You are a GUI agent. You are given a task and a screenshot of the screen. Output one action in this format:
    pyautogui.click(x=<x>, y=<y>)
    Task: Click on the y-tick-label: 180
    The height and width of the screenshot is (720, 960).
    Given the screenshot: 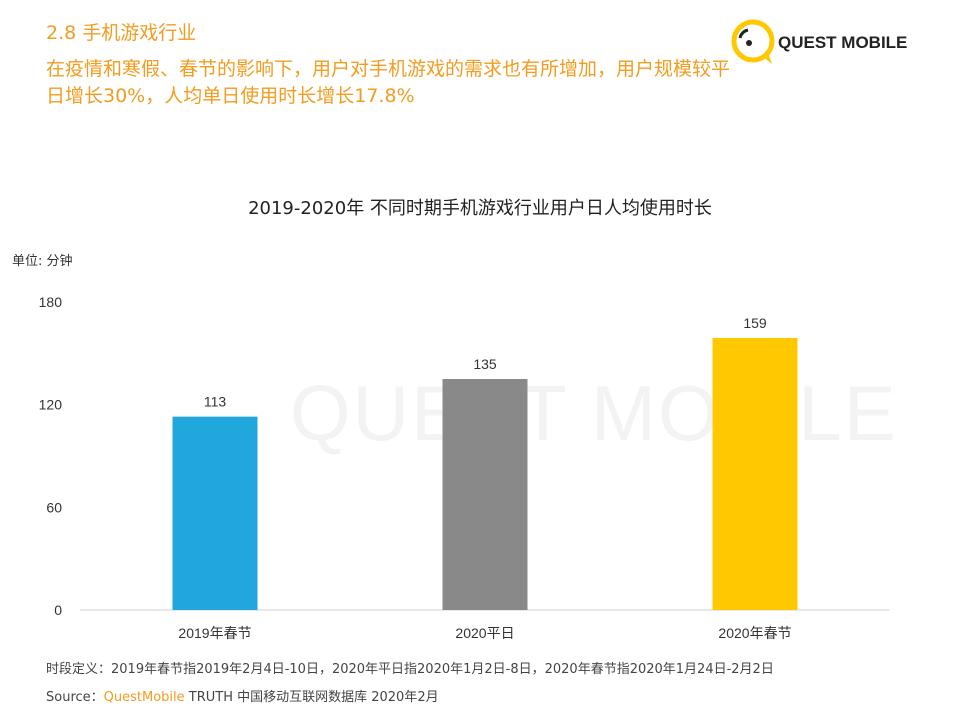 What is the action you would take?
    pyautogui.click(x=51, y=302)
    